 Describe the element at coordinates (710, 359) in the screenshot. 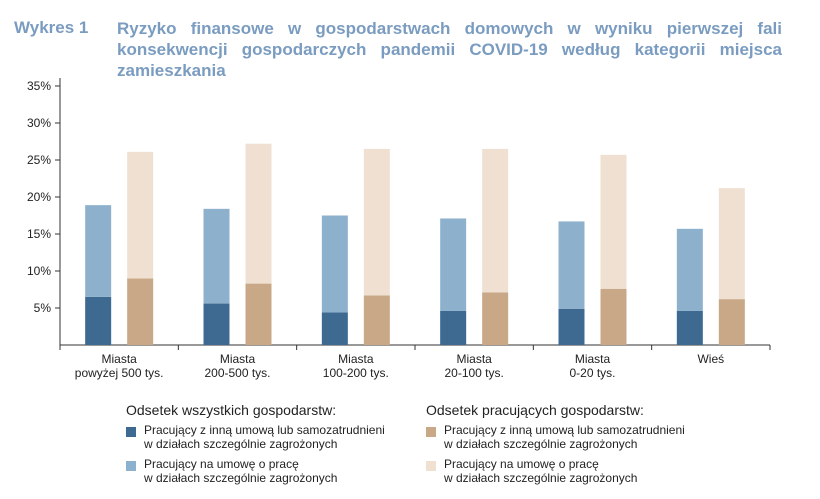

I see `x-category-label: Wieś` at that location.